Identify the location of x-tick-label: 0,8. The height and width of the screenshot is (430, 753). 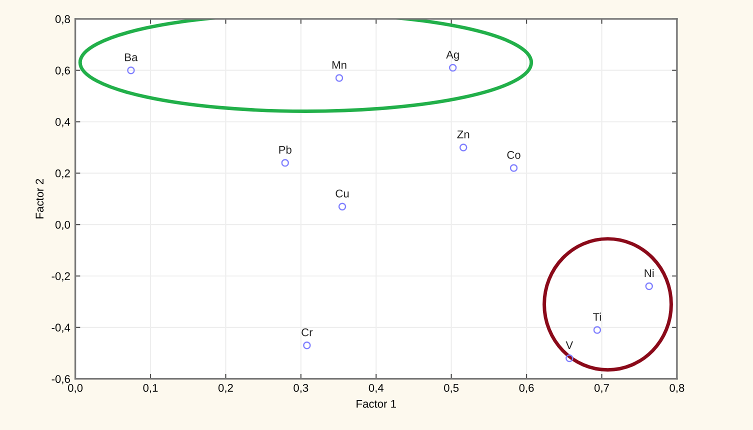
(677, 389).